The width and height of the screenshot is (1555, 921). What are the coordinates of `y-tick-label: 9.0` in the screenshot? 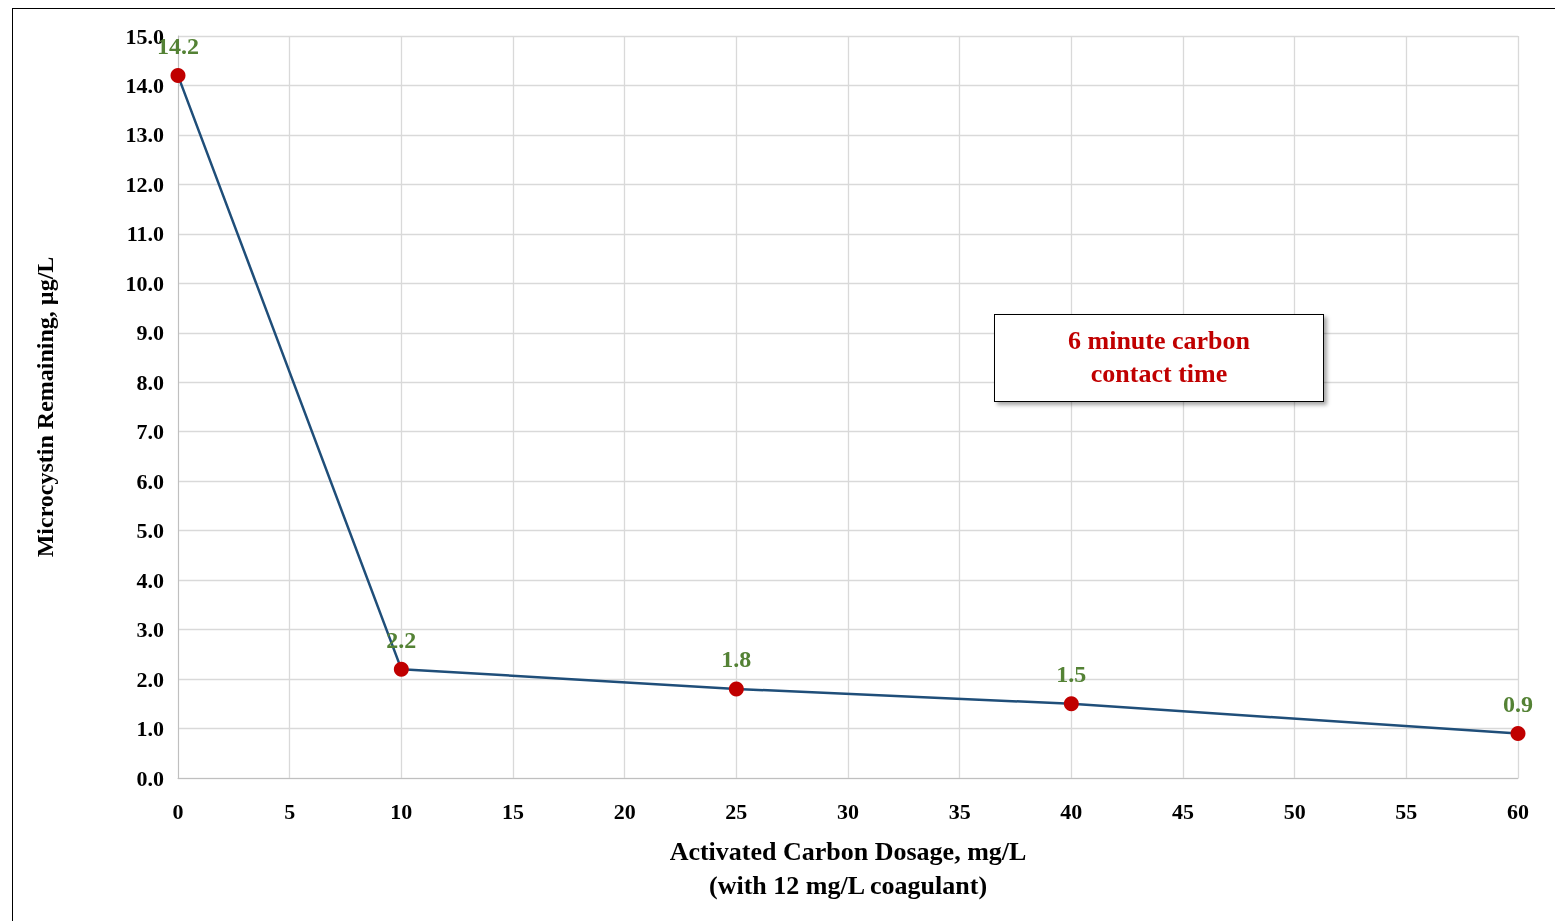 It's located at (150, 333).